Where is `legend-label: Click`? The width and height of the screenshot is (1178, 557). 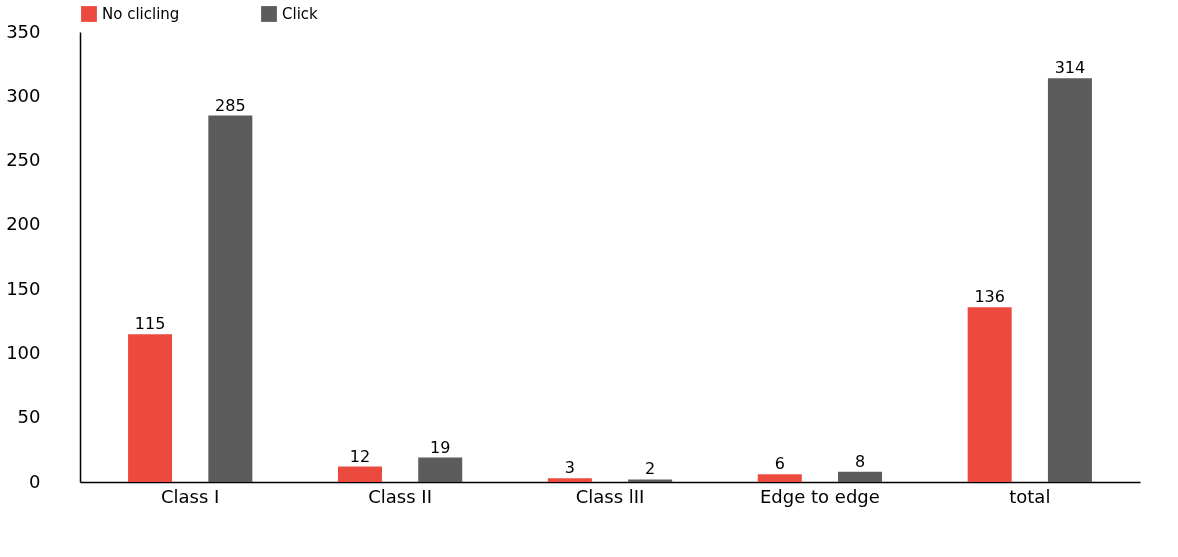 legend-label: Click is located at coordinates (300, 14).